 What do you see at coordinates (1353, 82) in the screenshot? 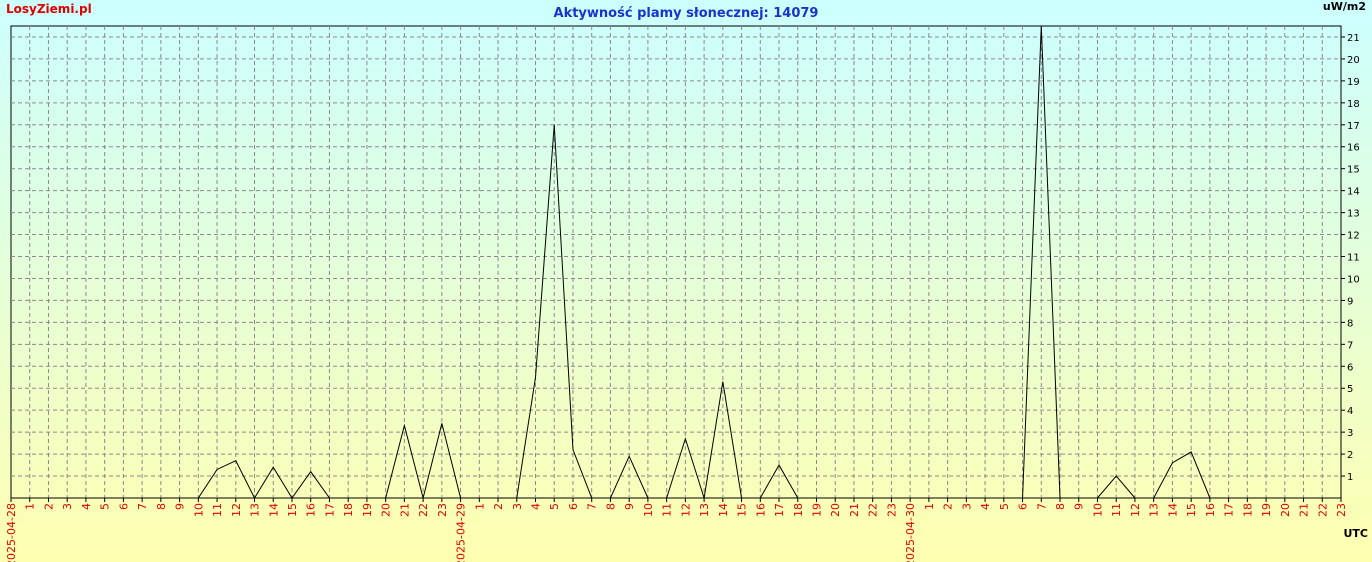
I see `y-tick-label: 19` at bounding box center [1353, 82].